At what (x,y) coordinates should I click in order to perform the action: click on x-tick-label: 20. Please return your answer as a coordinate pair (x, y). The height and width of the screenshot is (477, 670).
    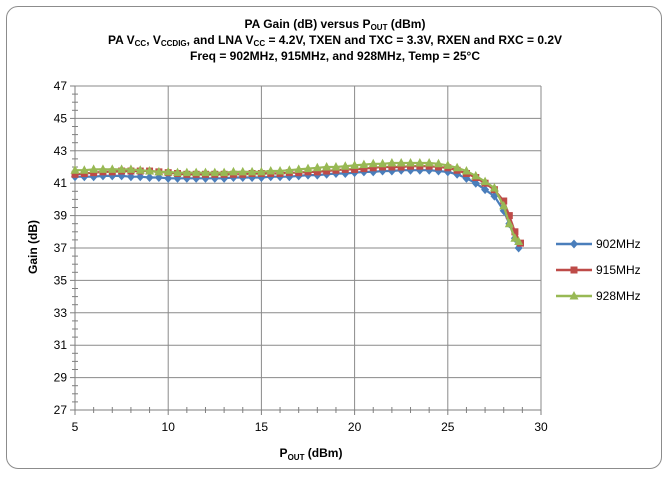
    Looking at the image, I should click on (355, 427).